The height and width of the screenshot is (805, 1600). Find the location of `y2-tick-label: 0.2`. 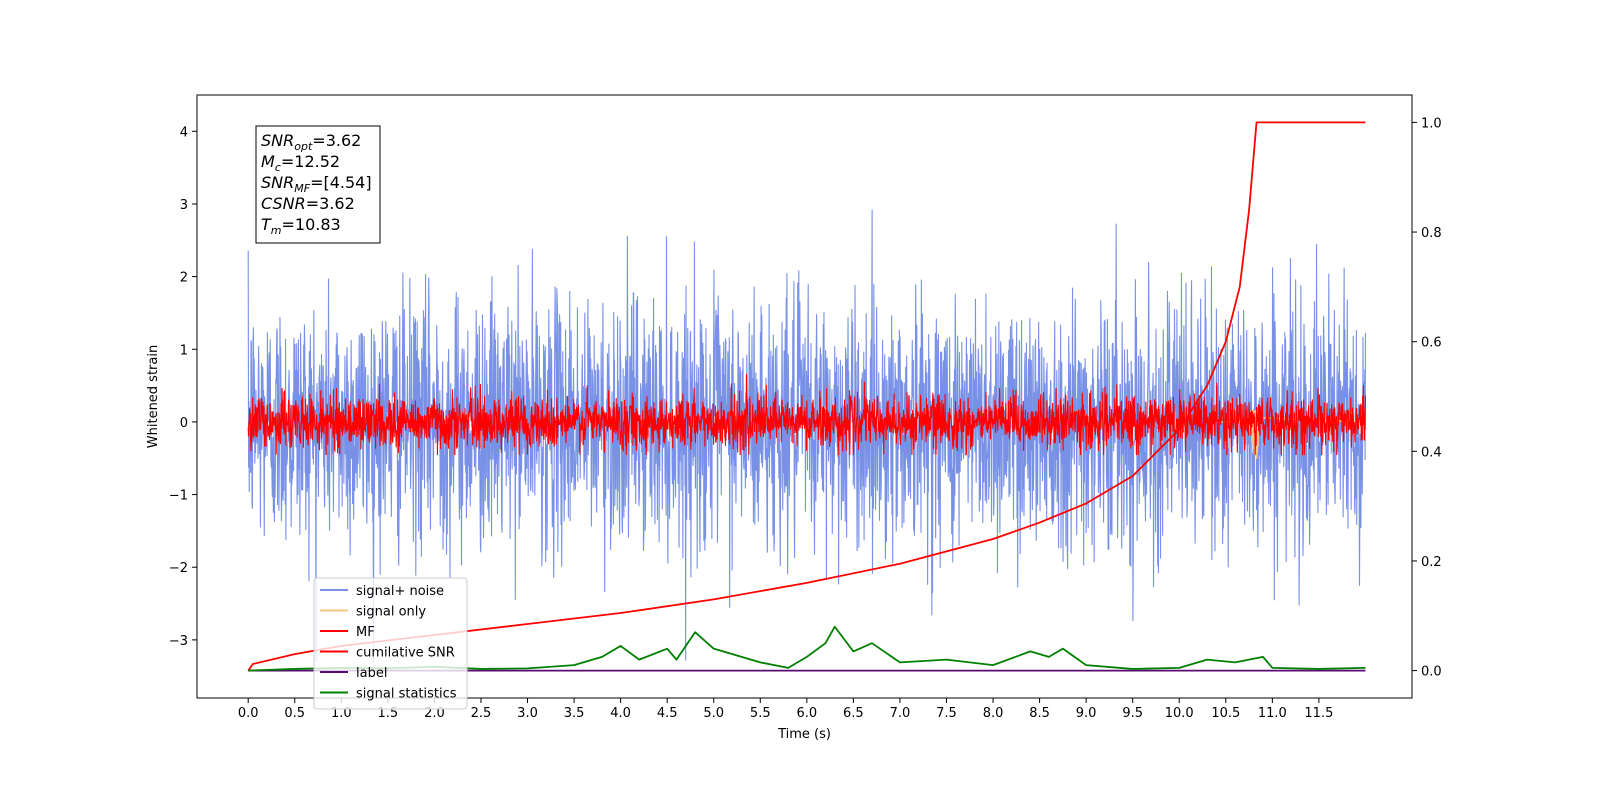

y2-tick-label: 0.2 is located at coordinates (1431, 562).